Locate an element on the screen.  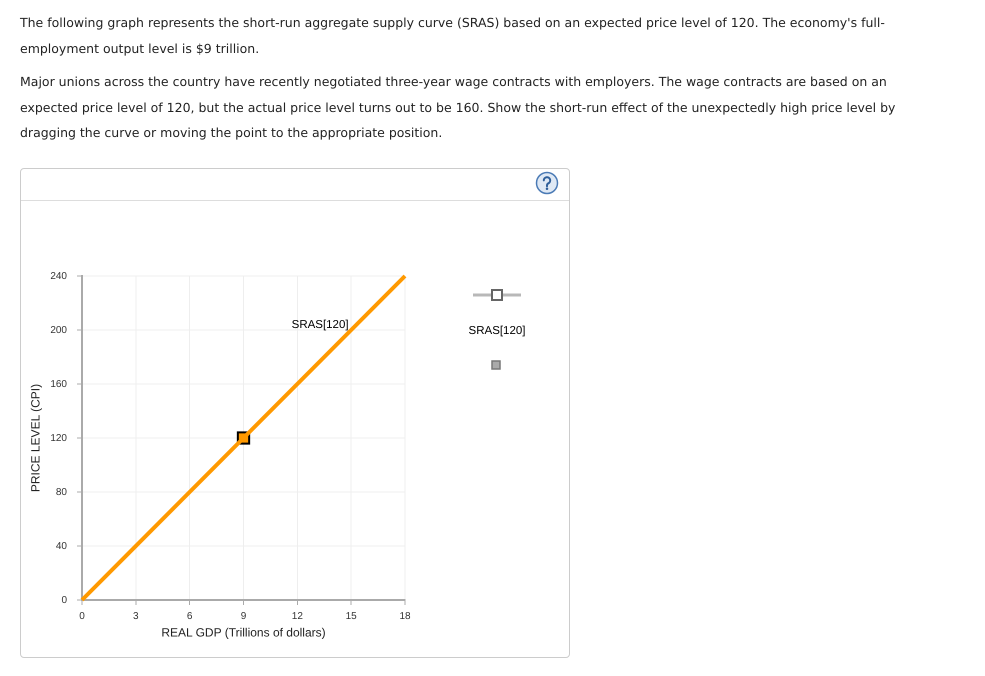
x-tick-label: 12 is located at coordinates (298, 616).